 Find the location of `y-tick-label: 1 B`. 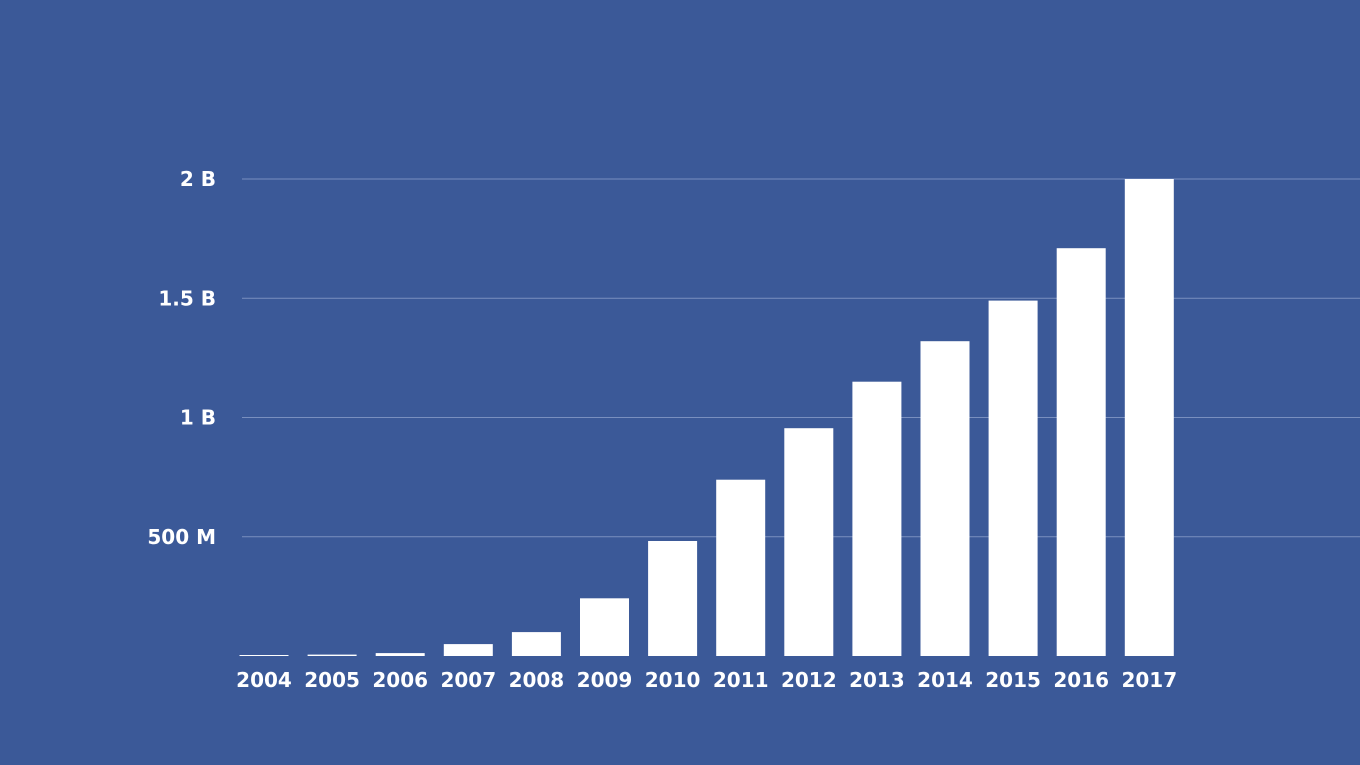

y-tick-label: 1 B is located at coordinates (198, 418).